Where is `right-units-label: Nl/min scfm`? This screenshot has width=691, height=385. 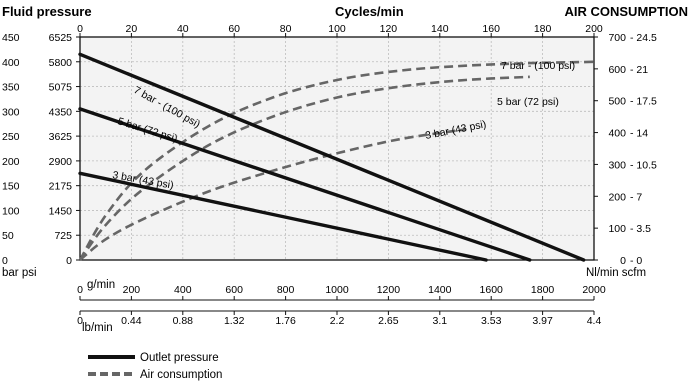 right-units-label: Nl/min scfm is located at coordinates (616, 273).